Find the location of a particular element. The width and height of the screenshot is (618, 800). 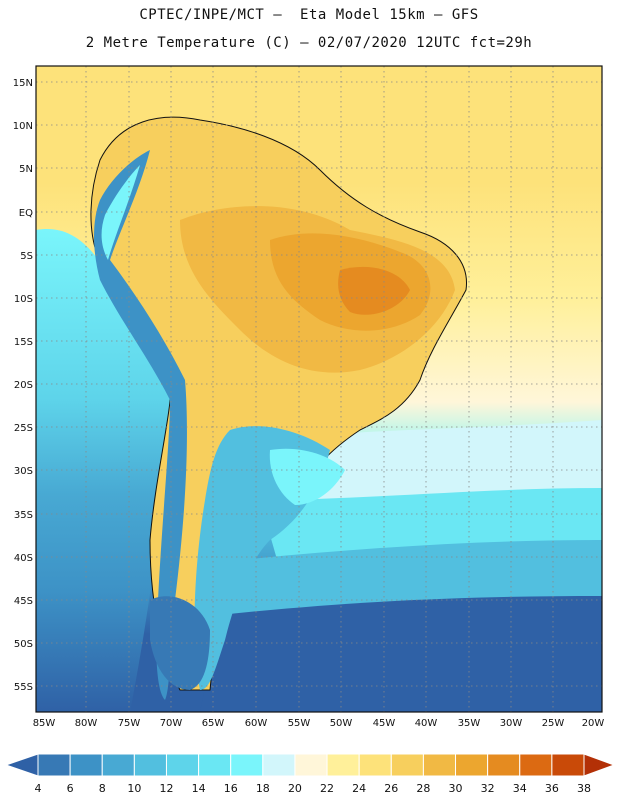

color-legend: 4 6 8 10 12 14 16 18 20 22 24 26 28 30 32 34 36 38 is located at coordinates (310, 774).